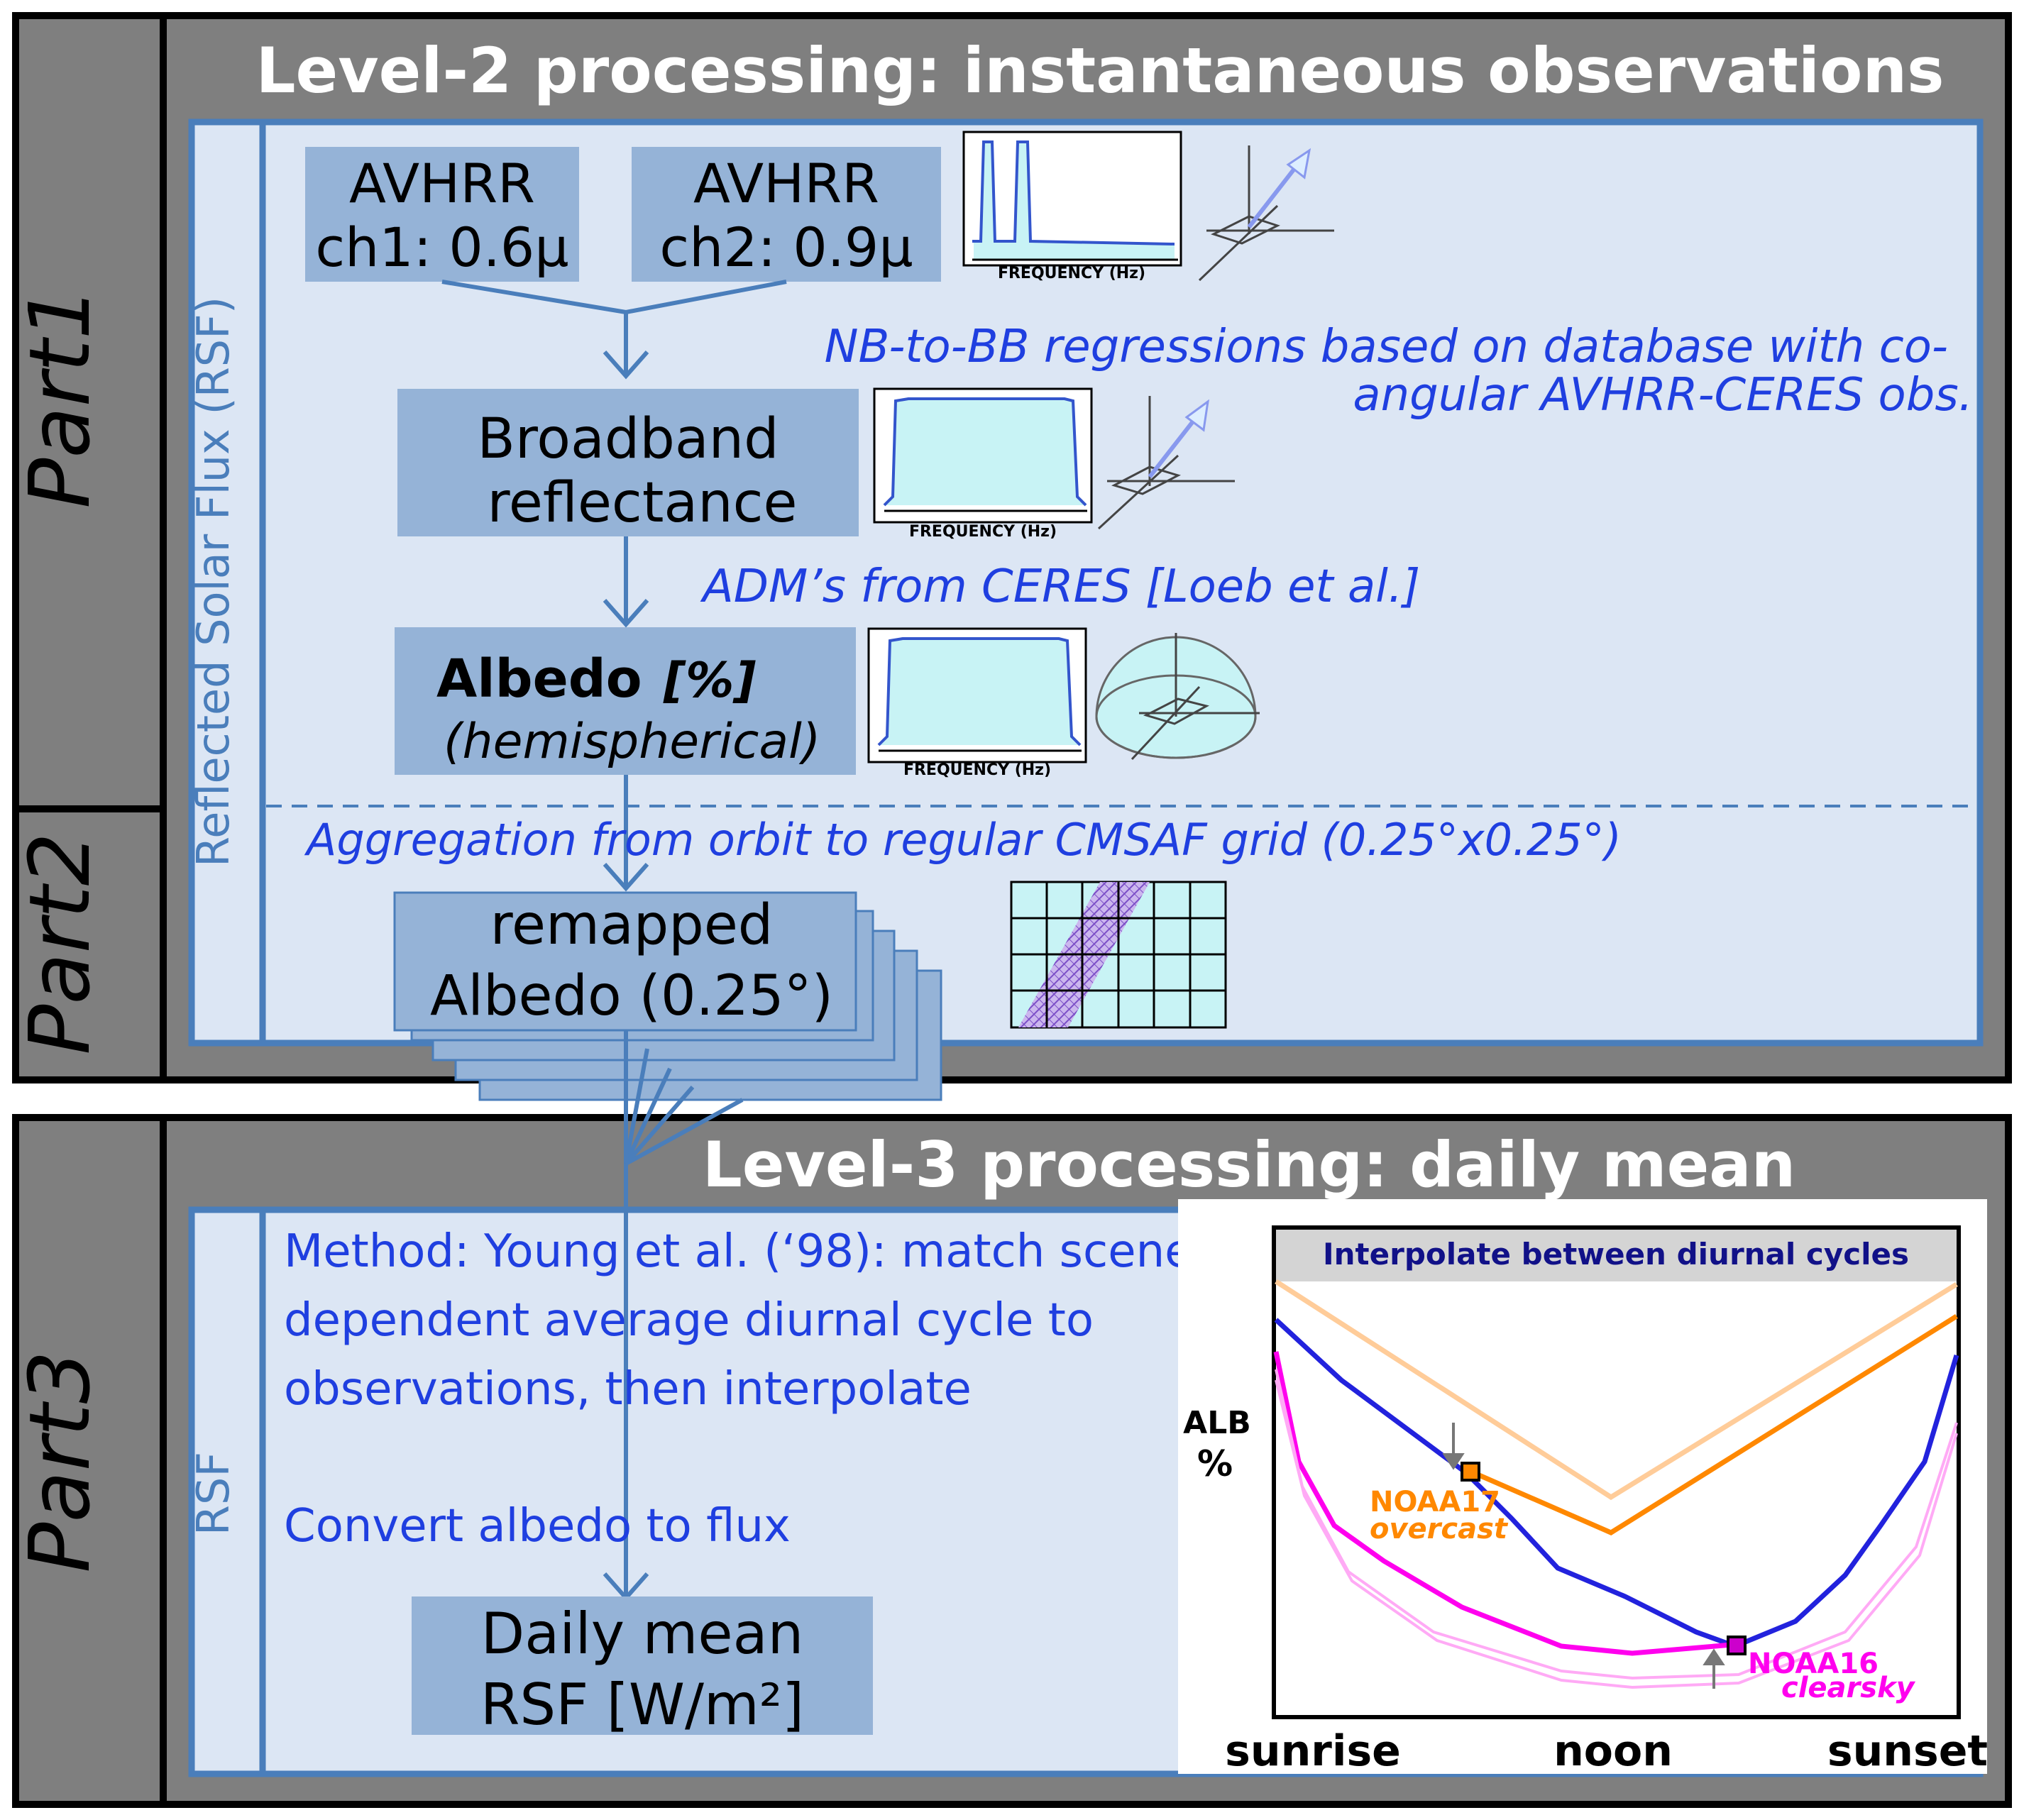 The image size is (2024, 1820). Describe the element at coordinates (1266, 213) in the screenshot. I see `directional-radiance-icon` at that location.